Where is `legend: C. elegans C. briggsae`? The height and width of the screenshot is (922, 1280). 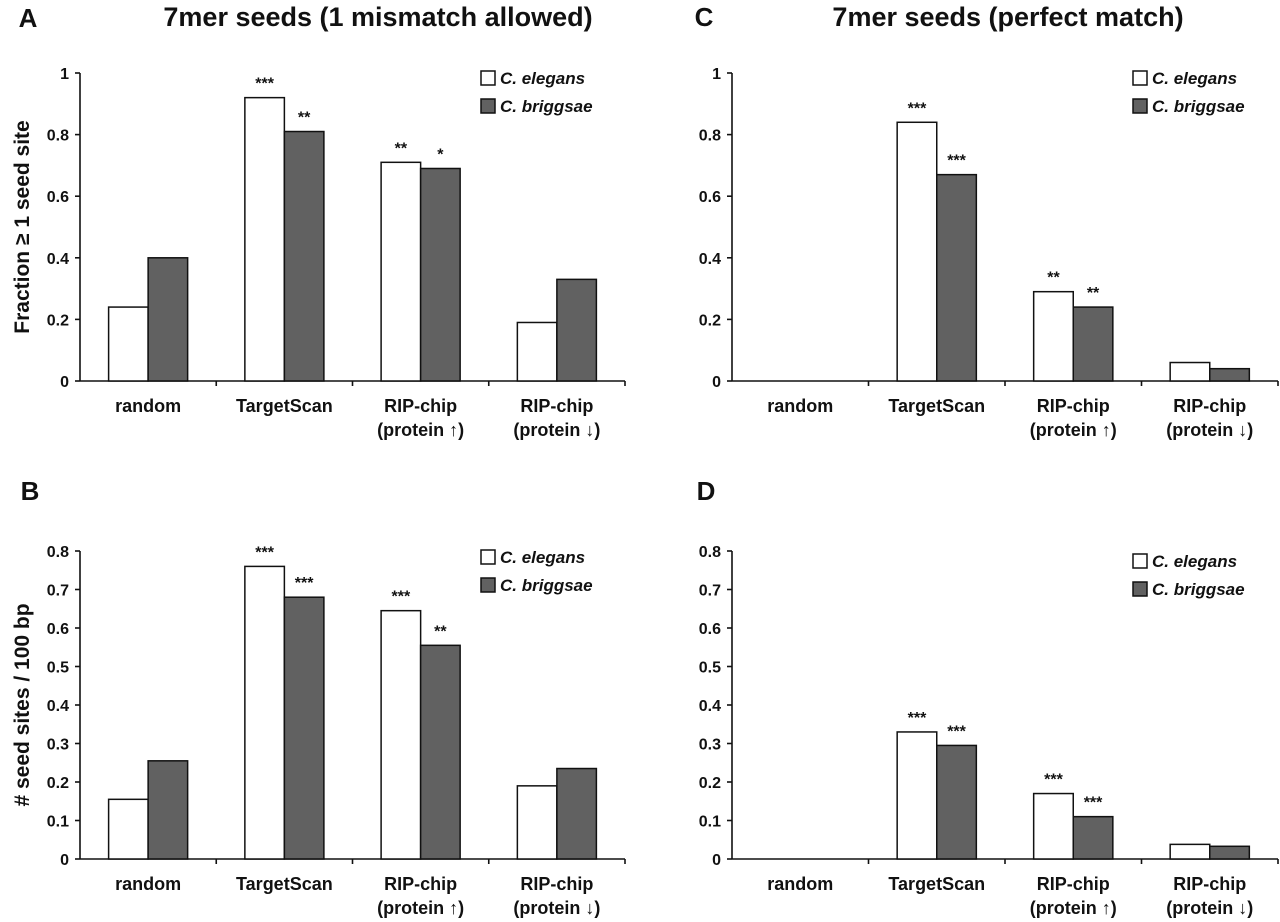 legend: C. elegans C. briggsae is located at coordinates (536, 571).